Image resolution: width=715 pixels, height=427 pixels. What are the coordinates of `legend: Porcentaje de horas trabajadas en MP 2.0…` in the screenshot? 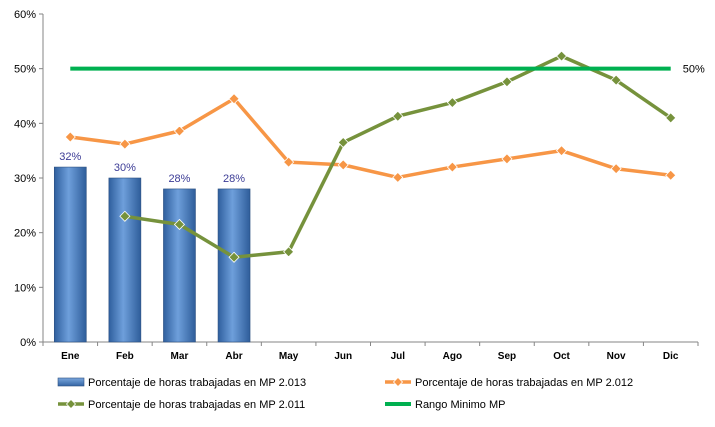 It's located at (345, 393).